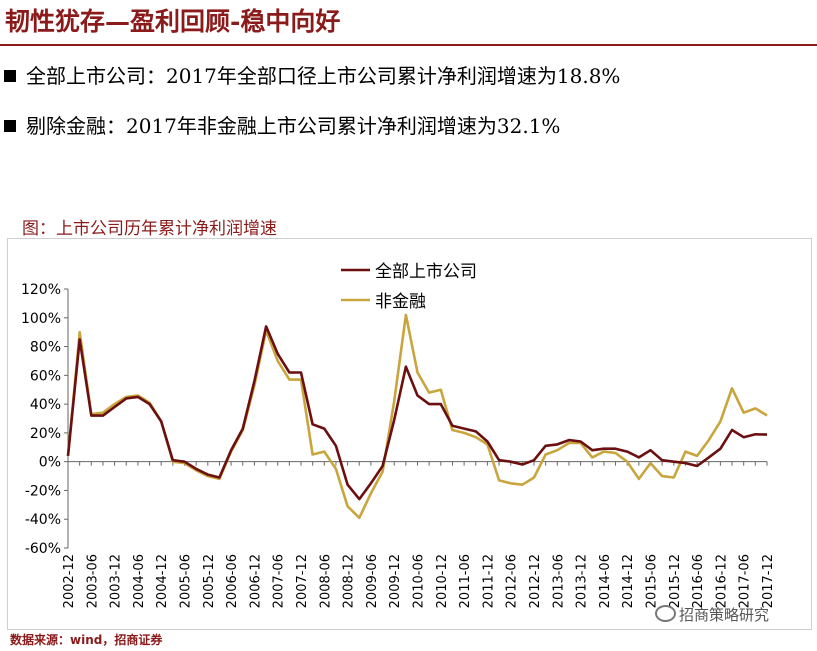 This screenshot has width=817, height=651. What do you see at coordinates (665, 613) in the screenshot?
I see `wechat-icon` at bounding box center [665, 613].